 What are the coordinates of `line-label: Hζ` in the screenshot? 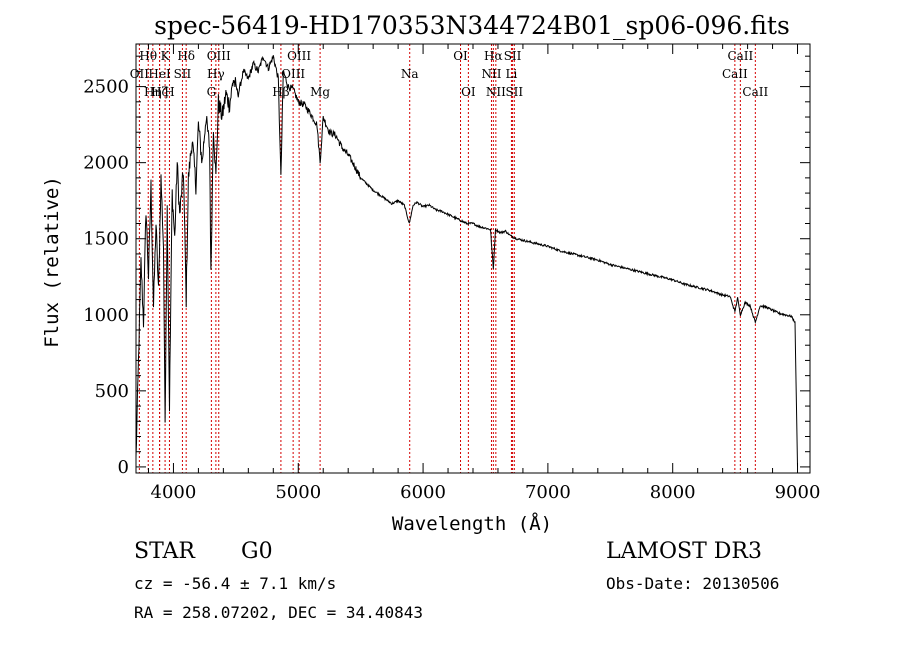 It's located at (159, 92).